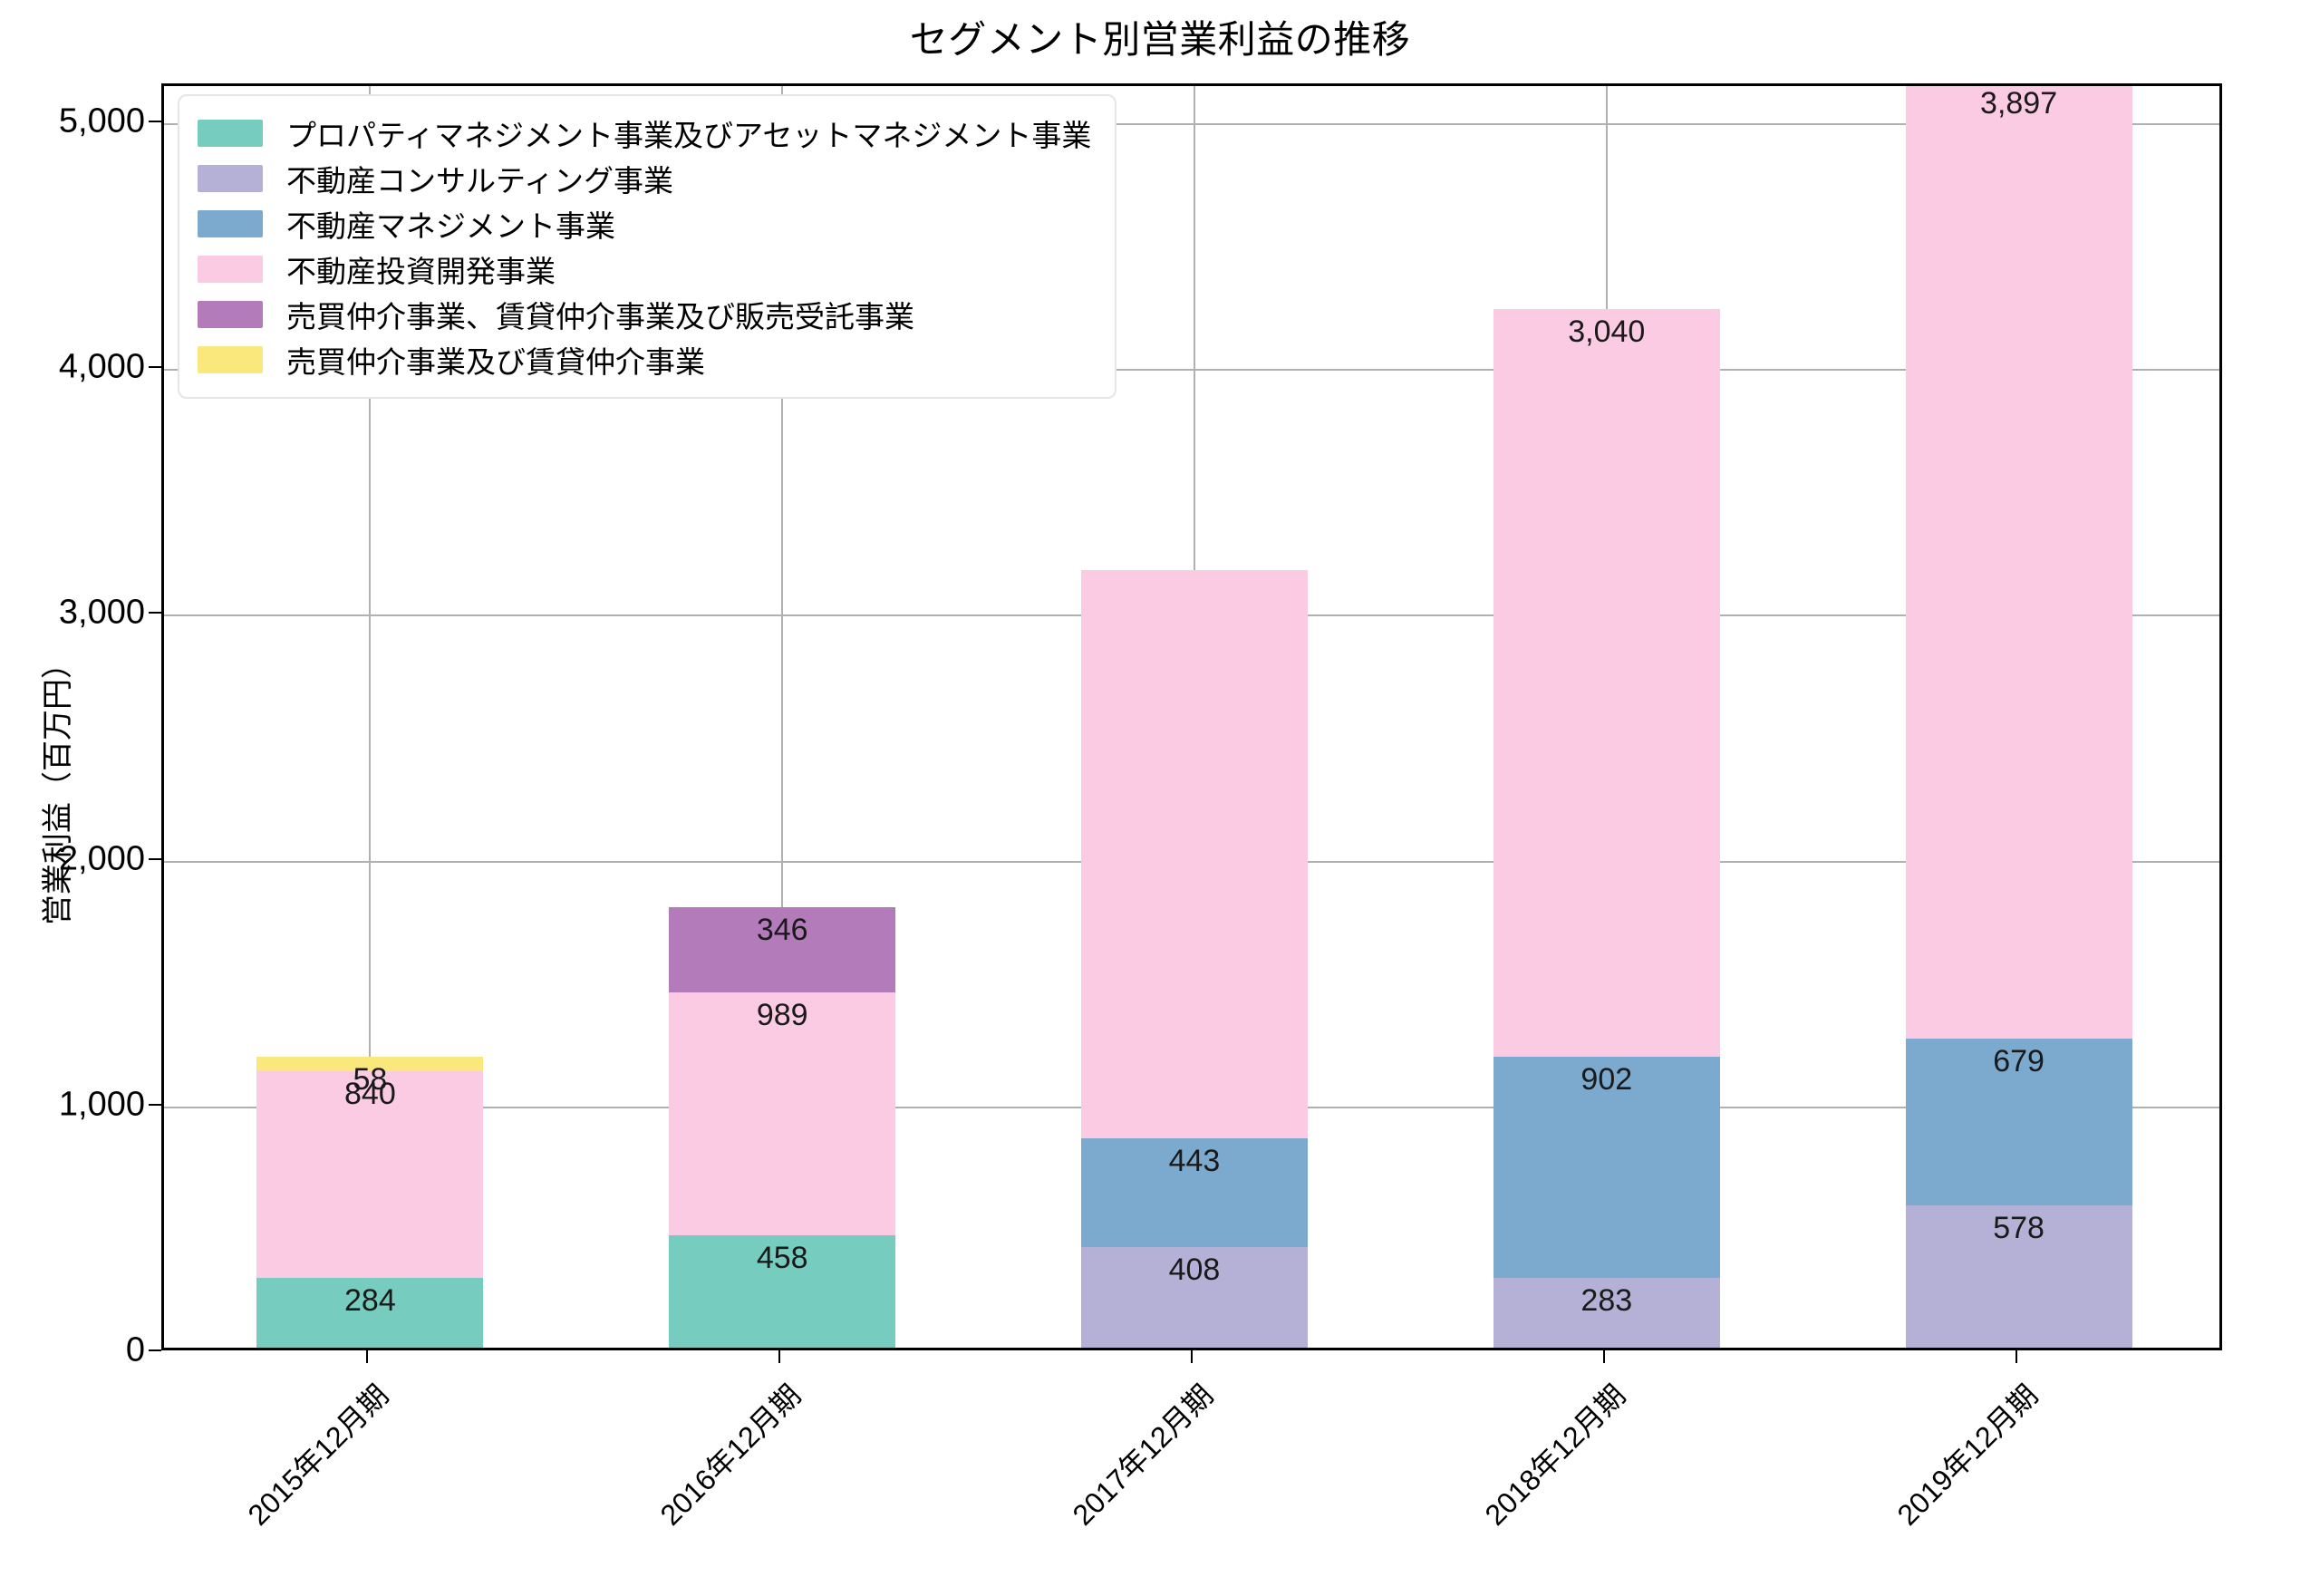 The image size is (2320, 1596). I want to click on y-tick-label: 5,000, so click(101, 121).